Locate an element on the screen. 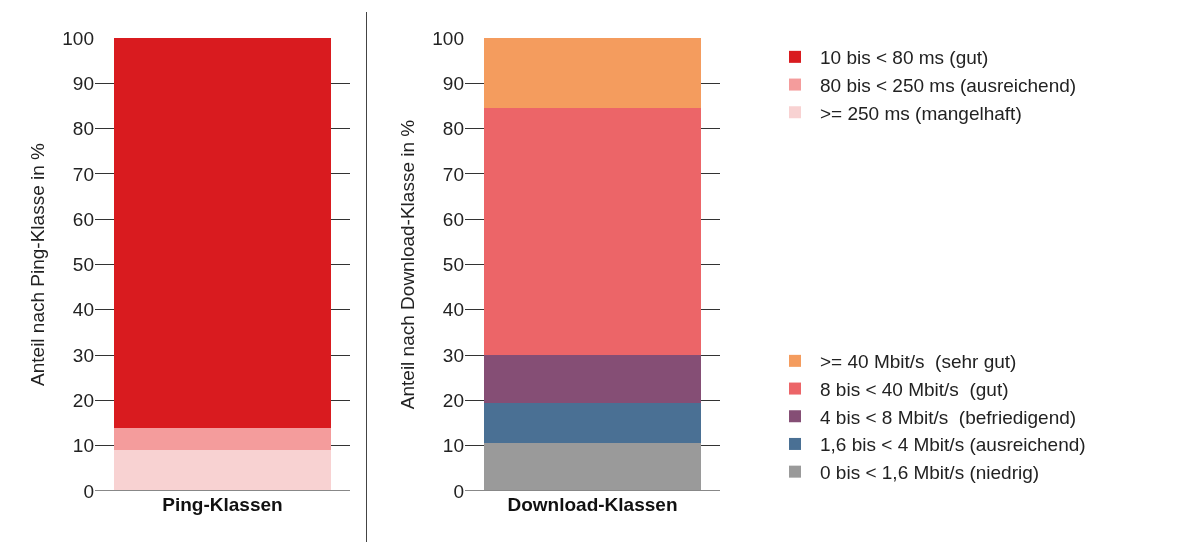 This screenshot has width=1203, height=542. legend-label: 8 bis < 40 Mbit/s (gut) is located at coordinates (914, 389).